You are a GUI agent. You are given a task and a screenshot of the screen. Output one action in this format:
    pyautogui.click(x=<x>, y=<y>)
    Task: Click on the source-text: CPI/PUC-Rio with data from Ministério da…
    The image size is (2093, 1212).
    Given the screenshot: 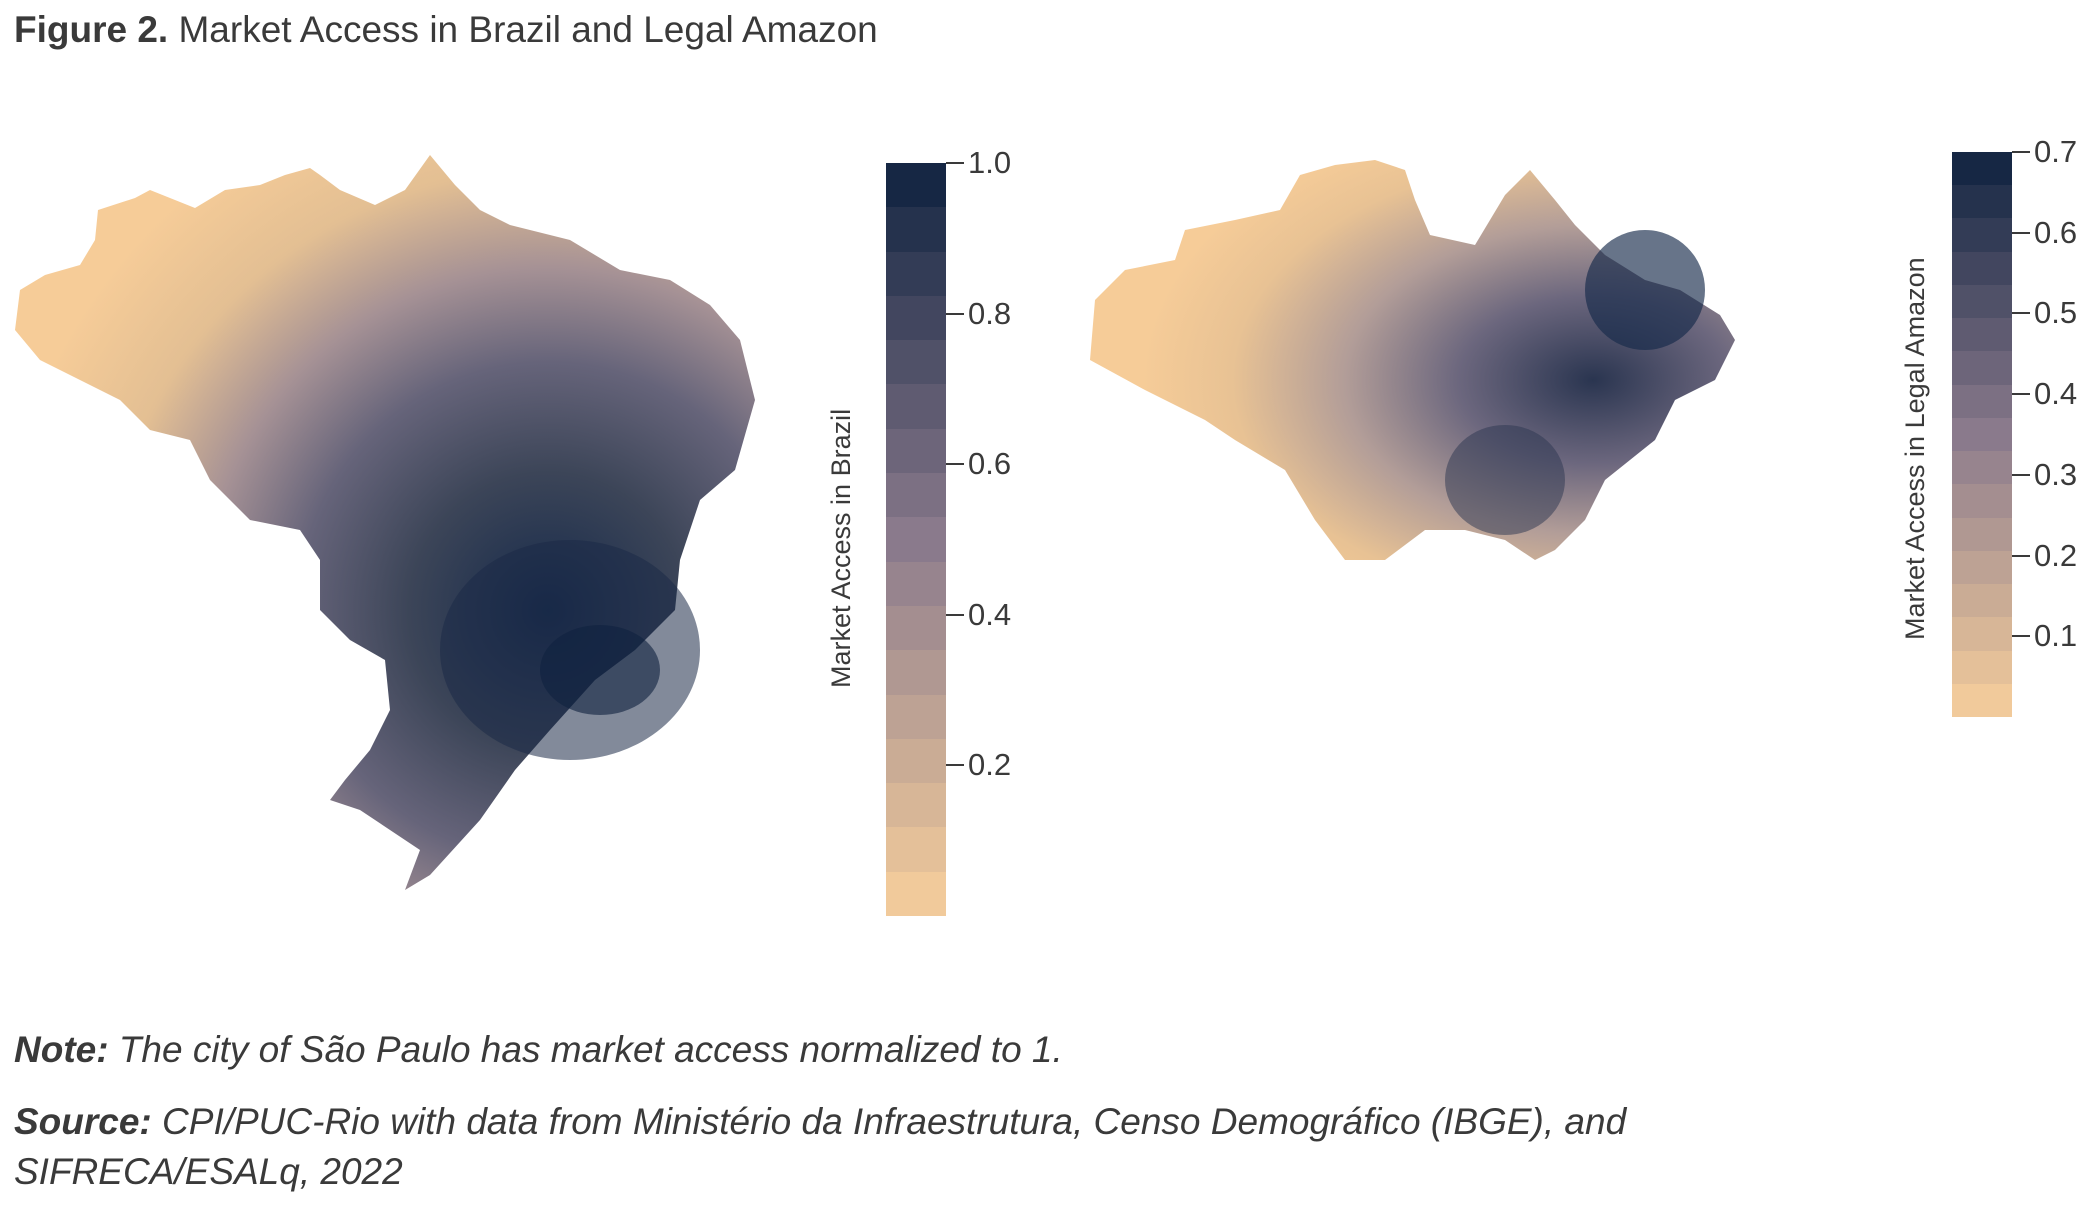 What is the action you would take?
    pyautogui.click(x=820, y=1146)
    